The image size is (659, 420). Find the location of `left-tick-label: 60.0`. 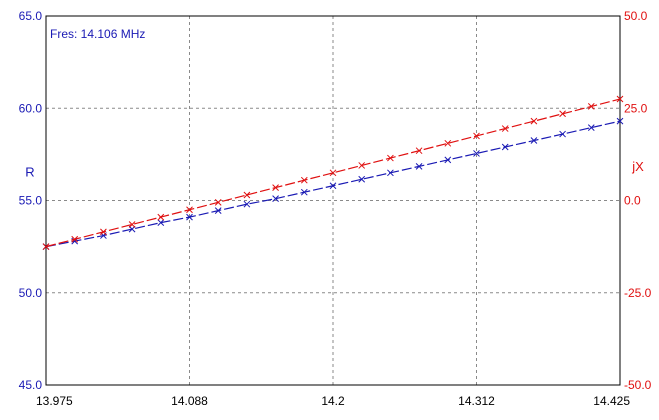

left-tick-label: 60.0 is located at coordinates (31, 108).